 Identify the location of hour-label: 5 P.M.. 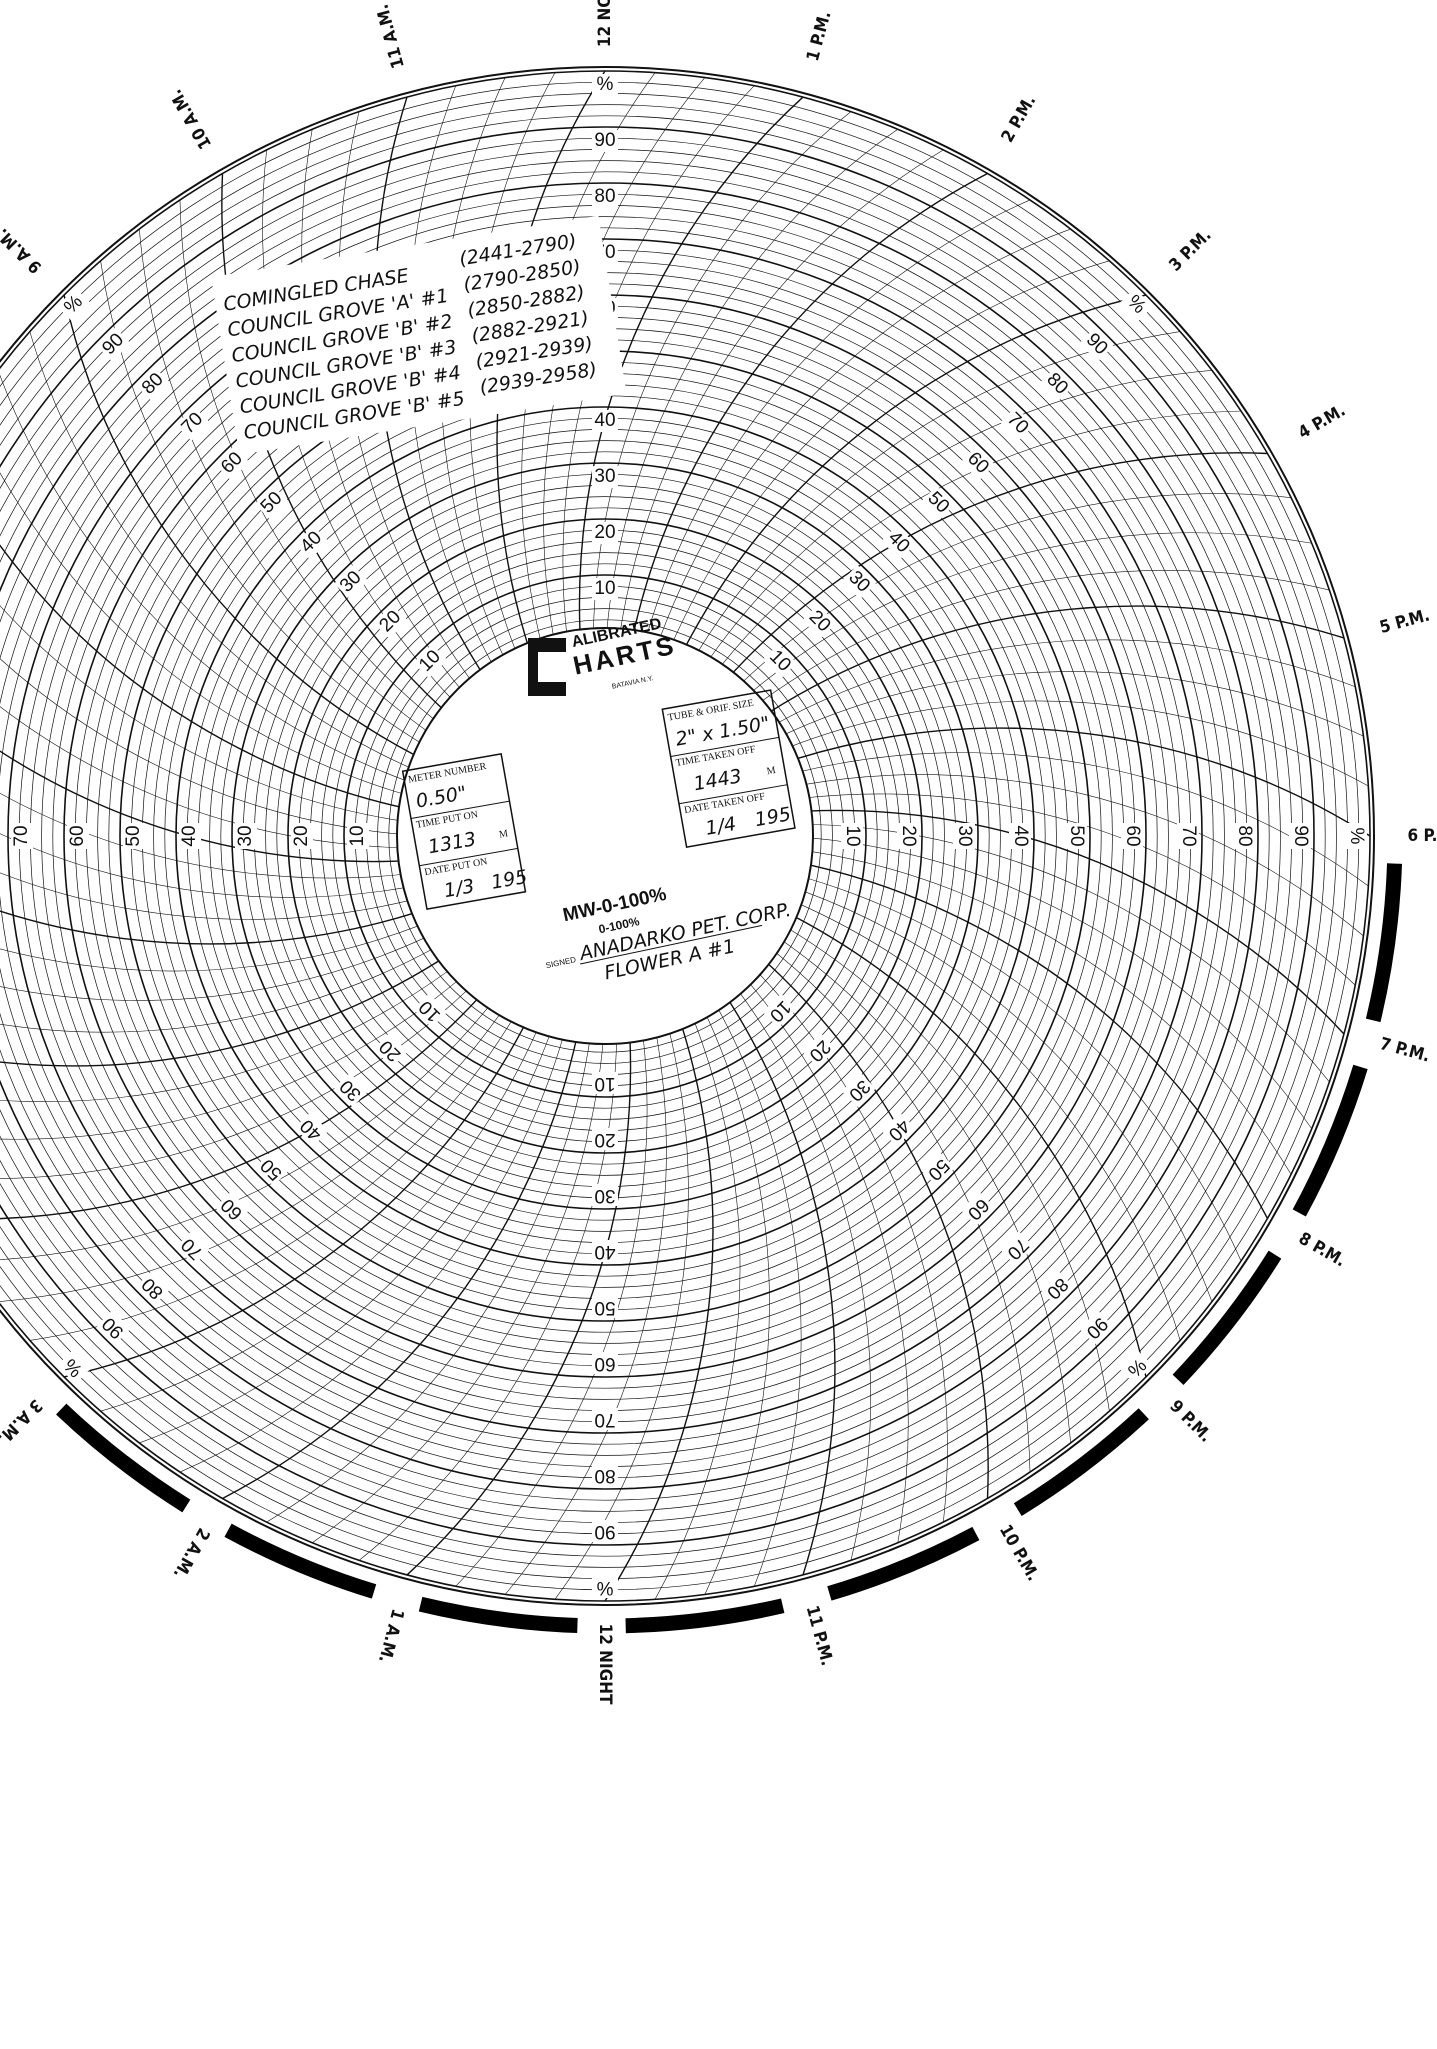
(1405, 621).